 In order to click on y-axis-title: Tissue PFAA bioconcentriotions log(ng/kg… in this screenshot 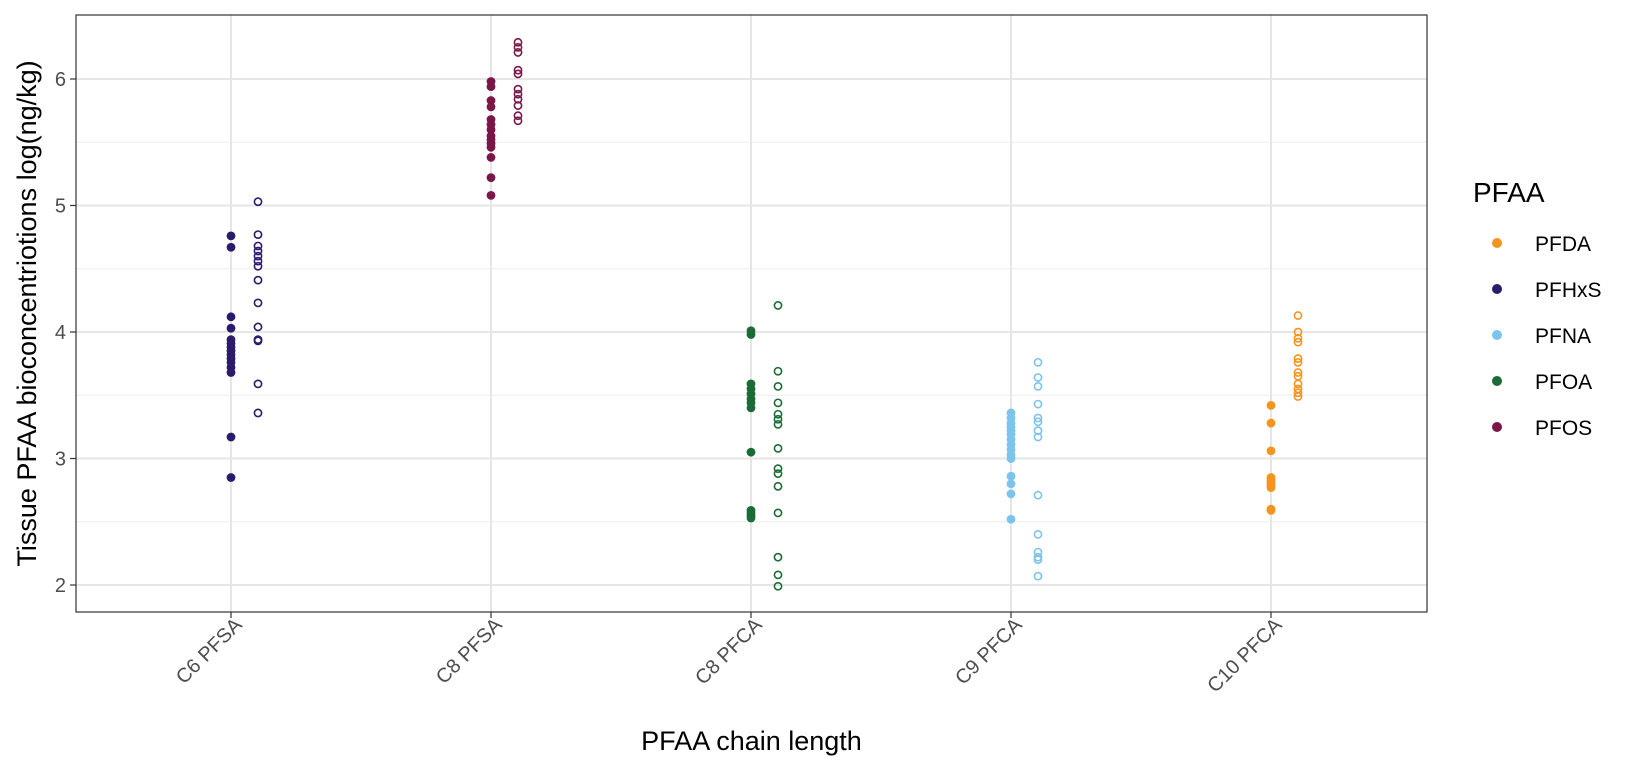, I will do `click(27, 313)`.